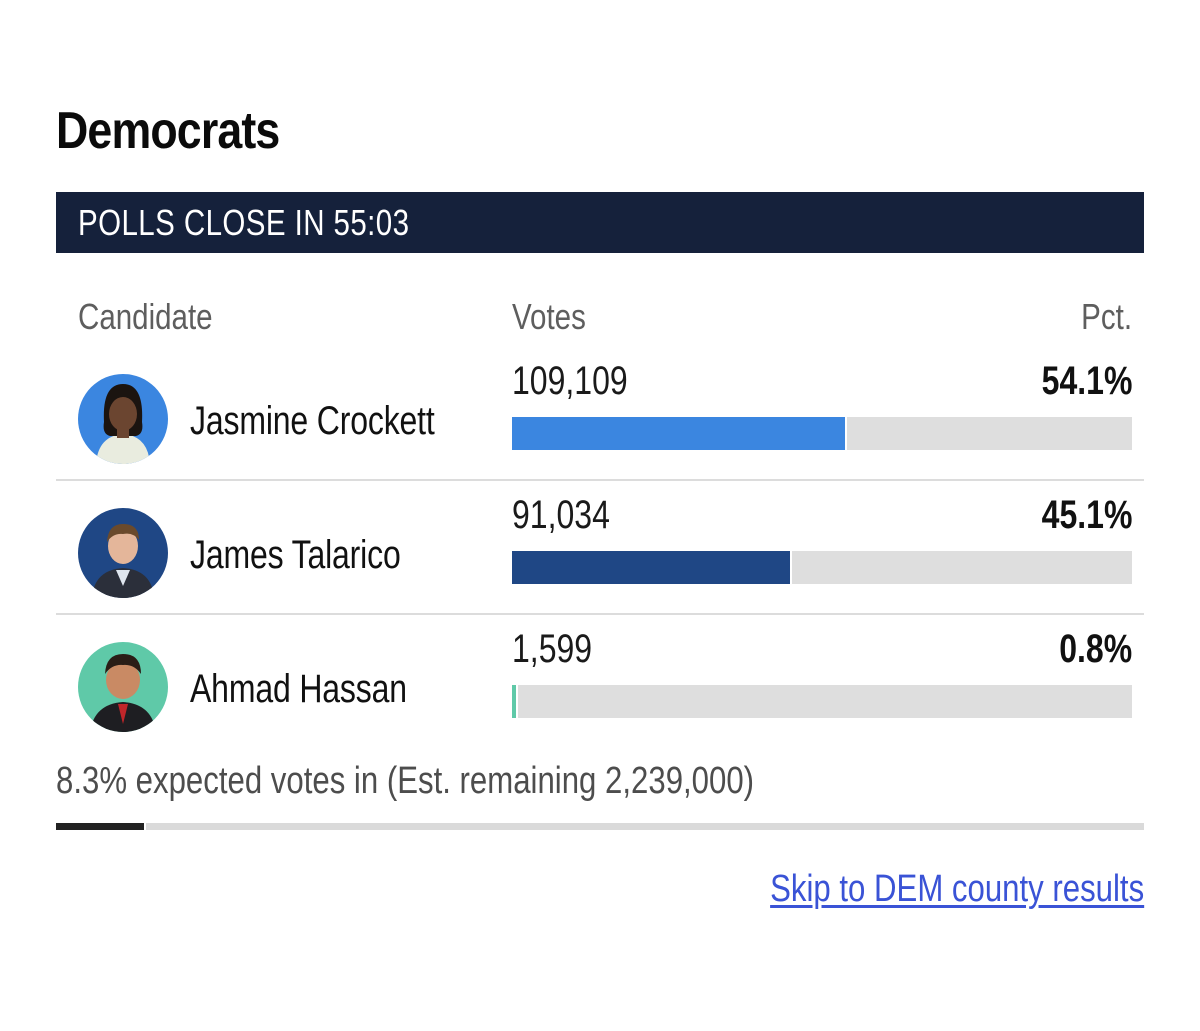  I want to click on candidate-row: Jasmine Crockett 109,109 54.1%, so click(600, 414).